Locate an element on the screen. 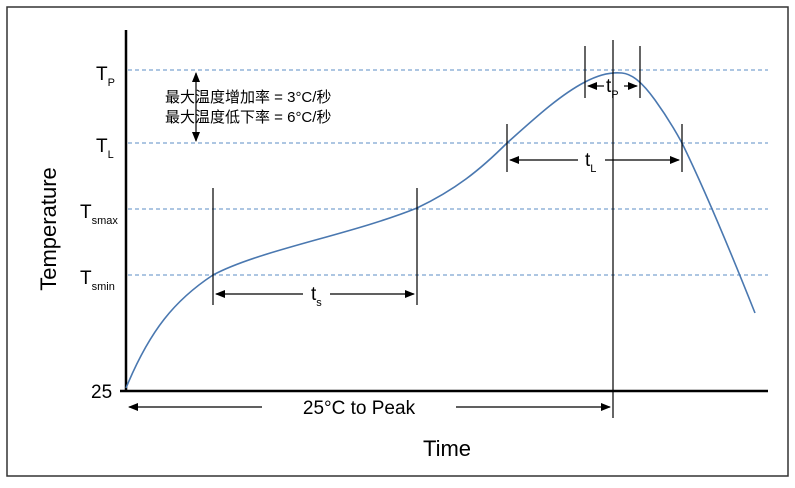  x-axis-title: Time is located at coordinates (447, 448).